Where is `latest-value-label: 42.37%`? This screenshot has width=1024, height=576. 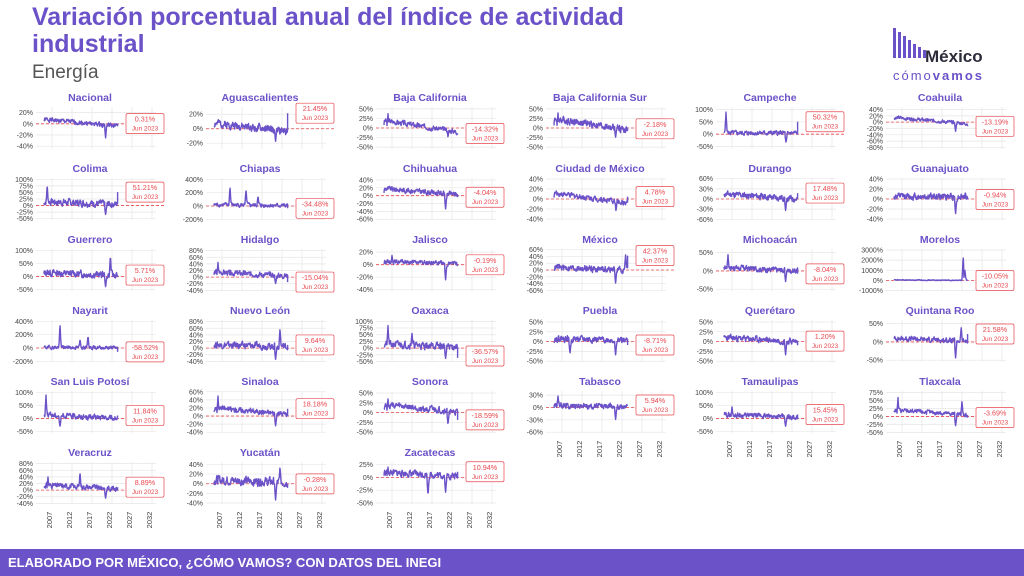 latest-value-label: 42.37% is located at coordinates (655, 251).